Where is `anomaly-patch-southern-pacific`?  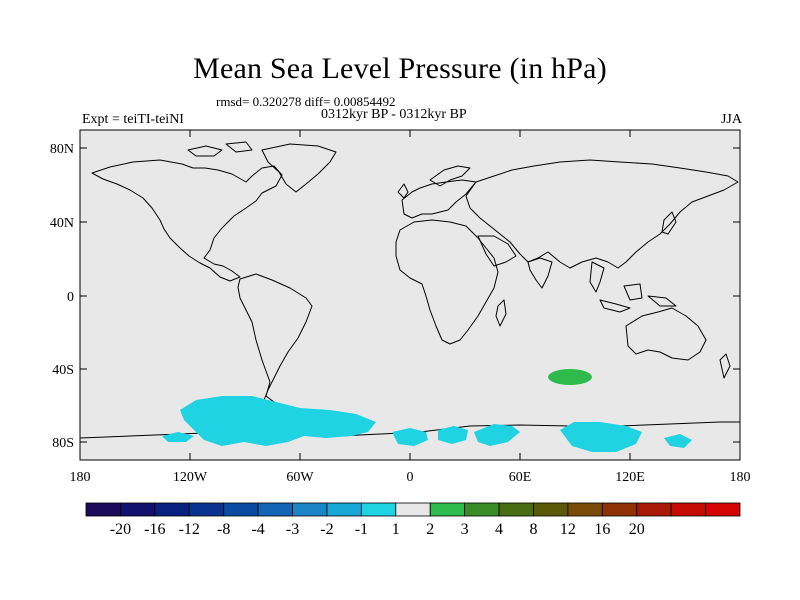 anomaly-patch-southern-pacific is located at coordinates (278, 421).